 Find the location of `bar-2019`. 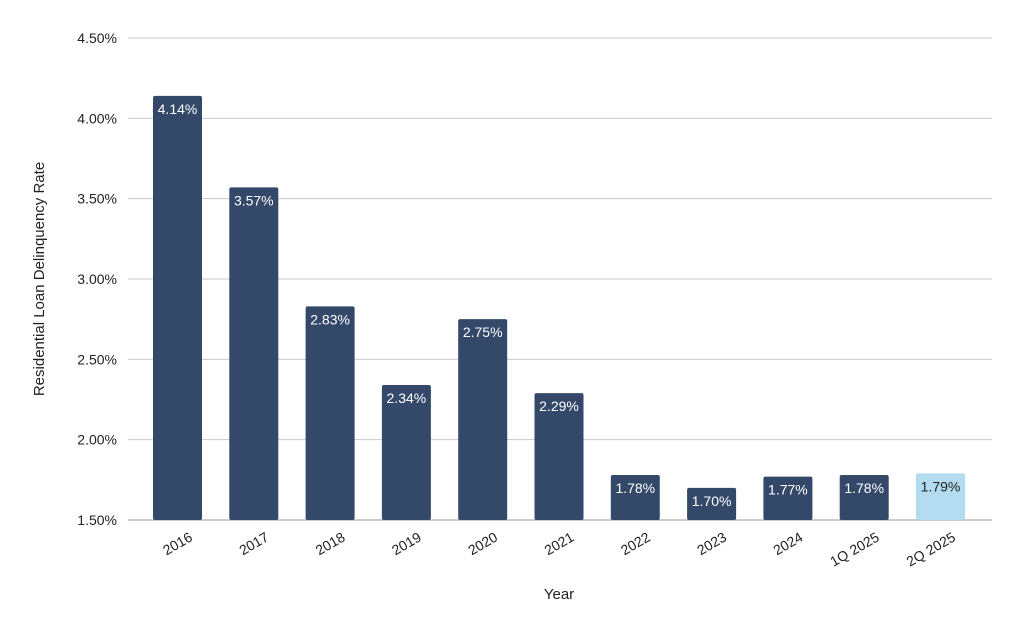

bar-2019 is located at coordinates (406, 452).